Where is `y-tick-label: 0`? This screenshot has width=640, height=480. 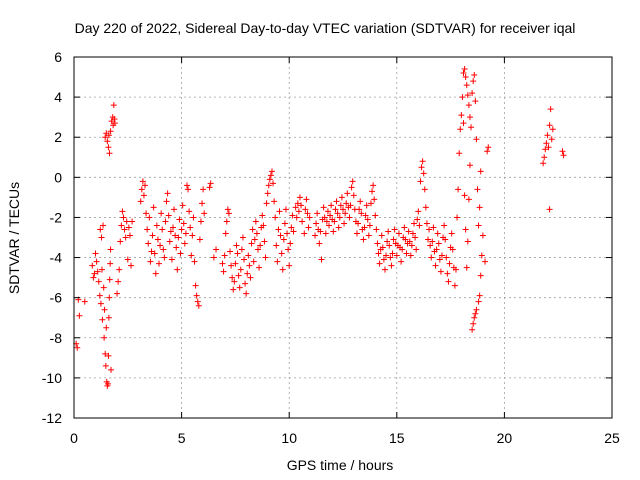
y-tick-label: 0 is located at coordinates (58, 177).